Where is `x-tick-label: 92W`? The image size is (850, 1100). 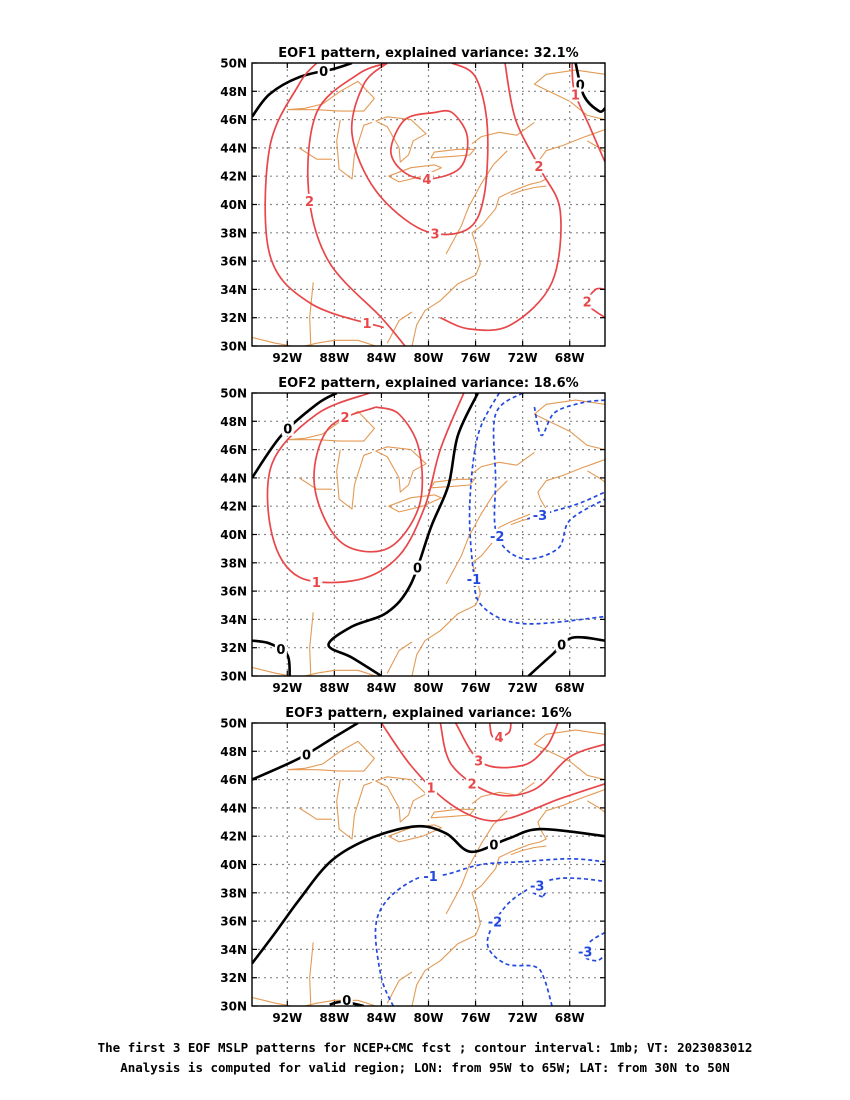
x-tick-label: 92W is located at coordinates (287, 688).